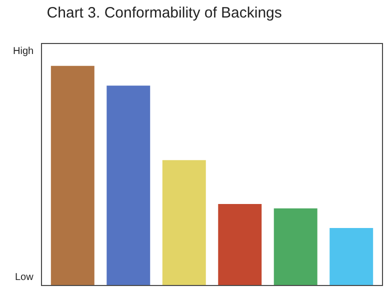 Image resolution: width=390 pixels, height=287 pixels. What do you see at coordinates (164, 13) in the screenshot?
I see `chart-title: Chart 3. Conformability of Backings` at bounding box center [164, 13].